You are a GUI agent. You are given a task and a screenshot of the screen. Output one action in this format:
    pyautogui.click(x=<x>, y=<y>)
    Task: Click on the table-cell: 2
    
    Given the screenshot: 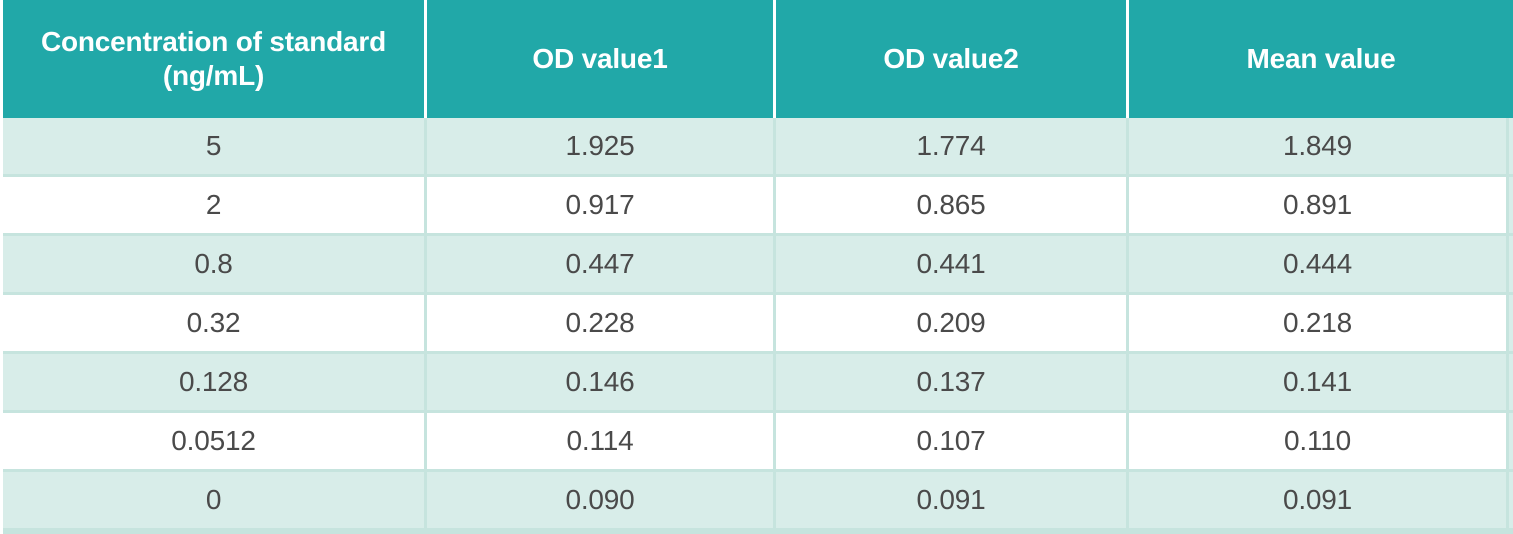 What is the action you would take?
    pyautogui.click(x=213, y=205)
    